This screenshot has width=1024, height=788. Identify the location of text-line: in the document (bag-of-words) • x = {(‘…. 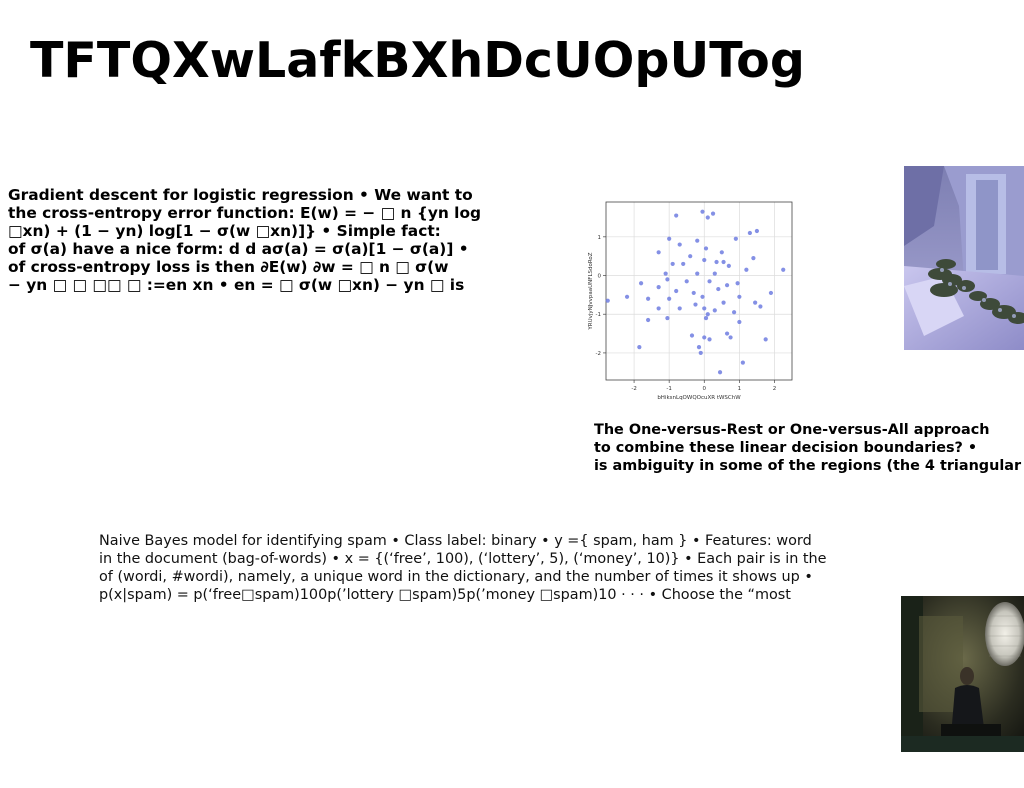
(463, 559).